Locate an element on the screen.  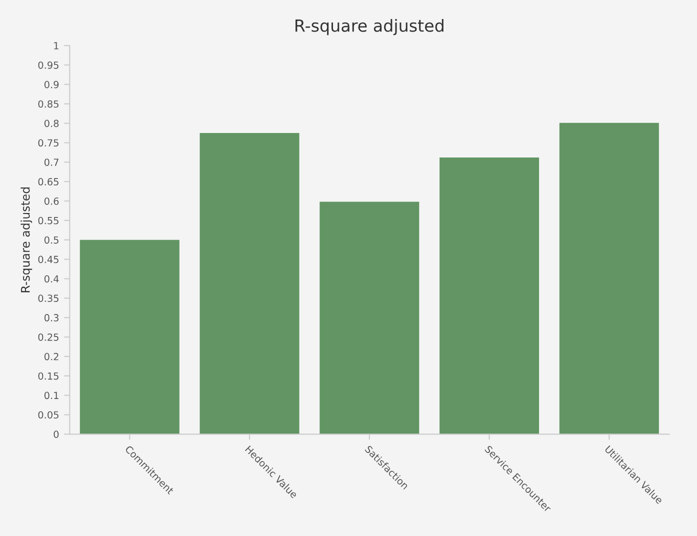
y-tick-label: 0.4 is located at coordinates (51, 279).